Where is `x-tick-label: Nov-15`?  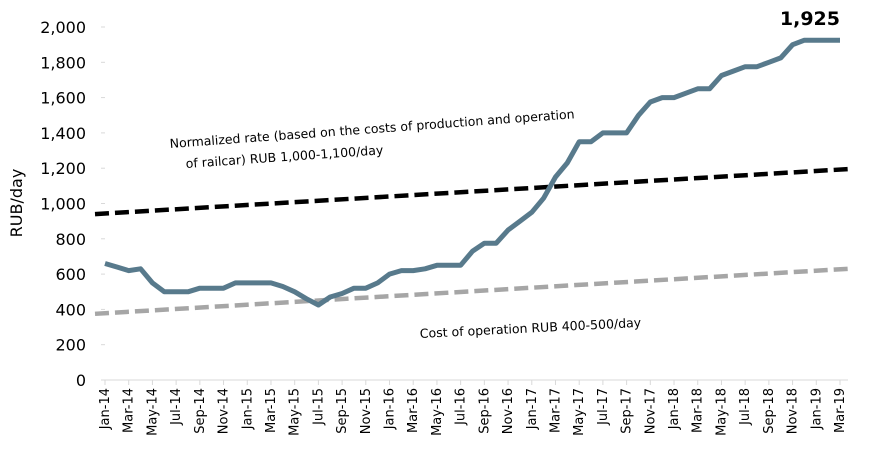
x-tick-label: Nov-15 is located at coordinates (366, 411).